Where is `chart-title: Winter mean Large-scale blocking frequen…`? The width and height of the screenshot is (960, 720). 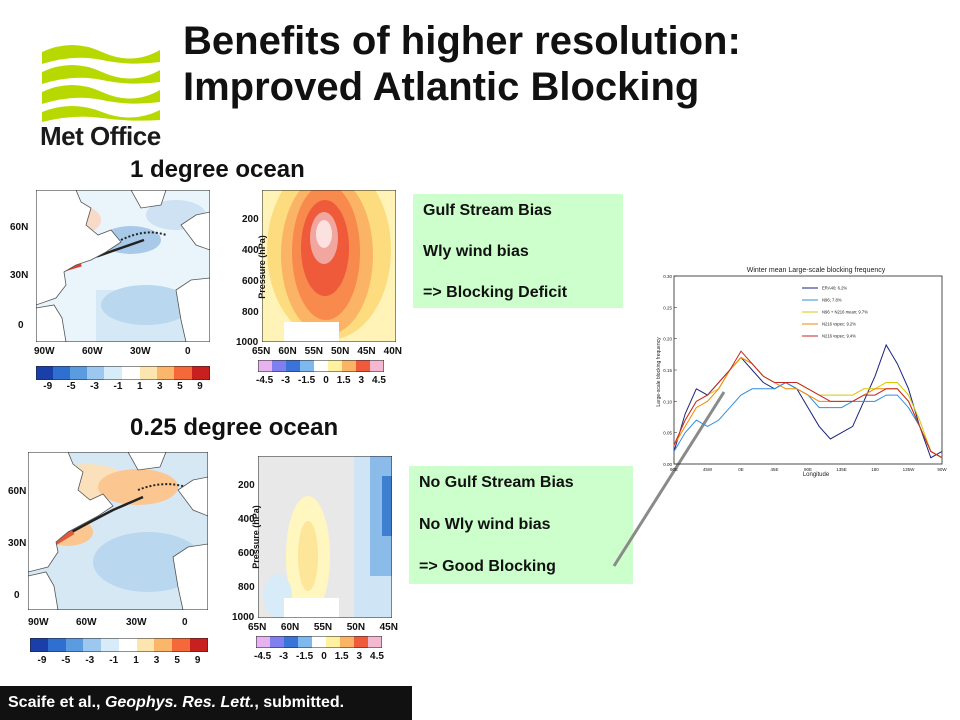 chart-title: Winter mean Large-scale blocking frequen… is located at coordinates (816, 270).